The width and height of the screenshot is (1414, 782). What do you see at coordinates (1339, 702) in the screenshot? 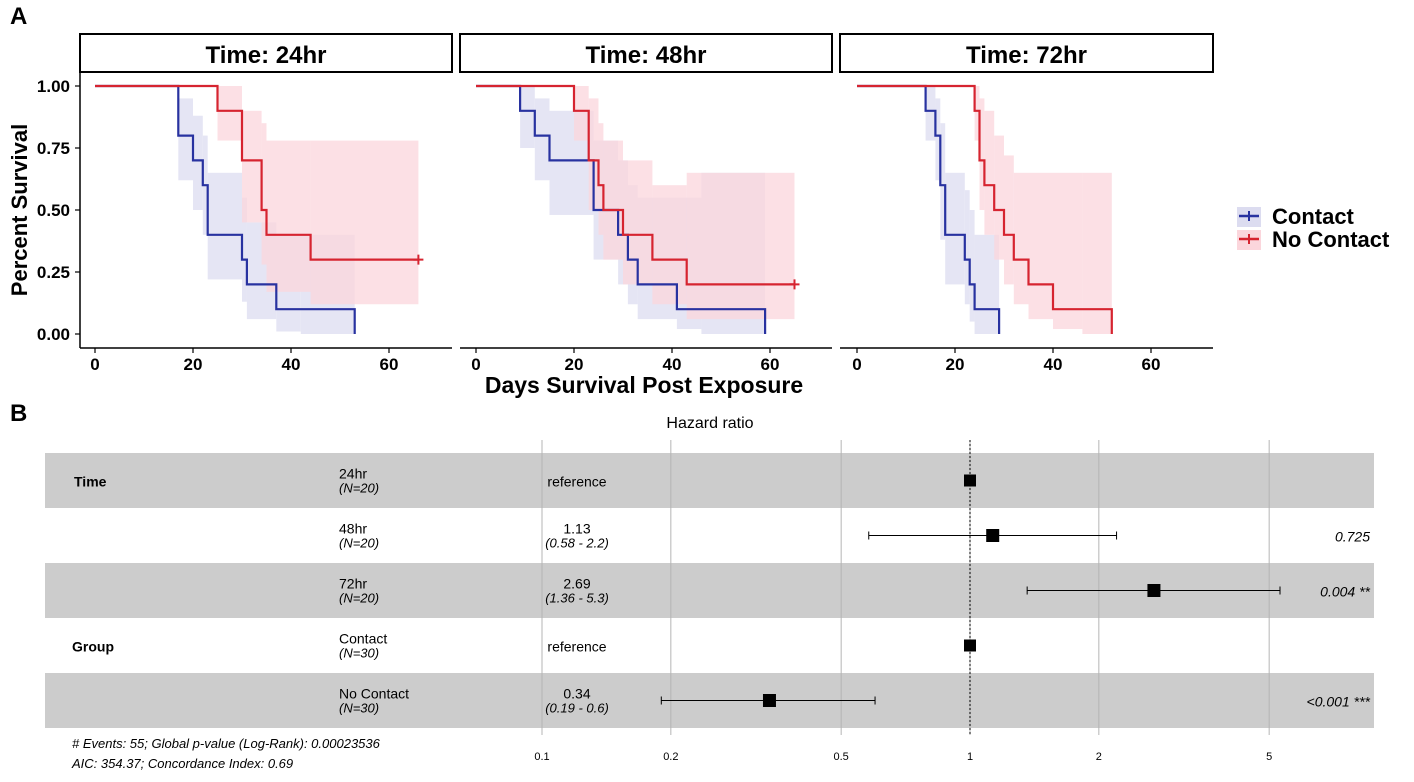
I see `forest-p-value: <0.001 ***` at bounding box center [1339, 702].